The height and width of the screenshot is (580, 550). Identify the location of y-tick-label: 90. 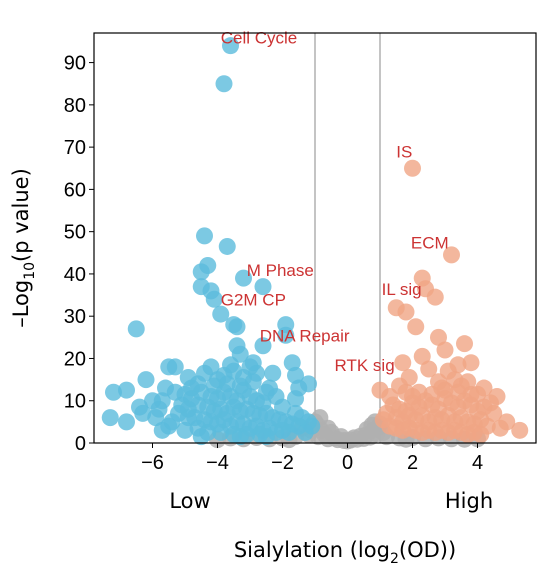
(75, 64).